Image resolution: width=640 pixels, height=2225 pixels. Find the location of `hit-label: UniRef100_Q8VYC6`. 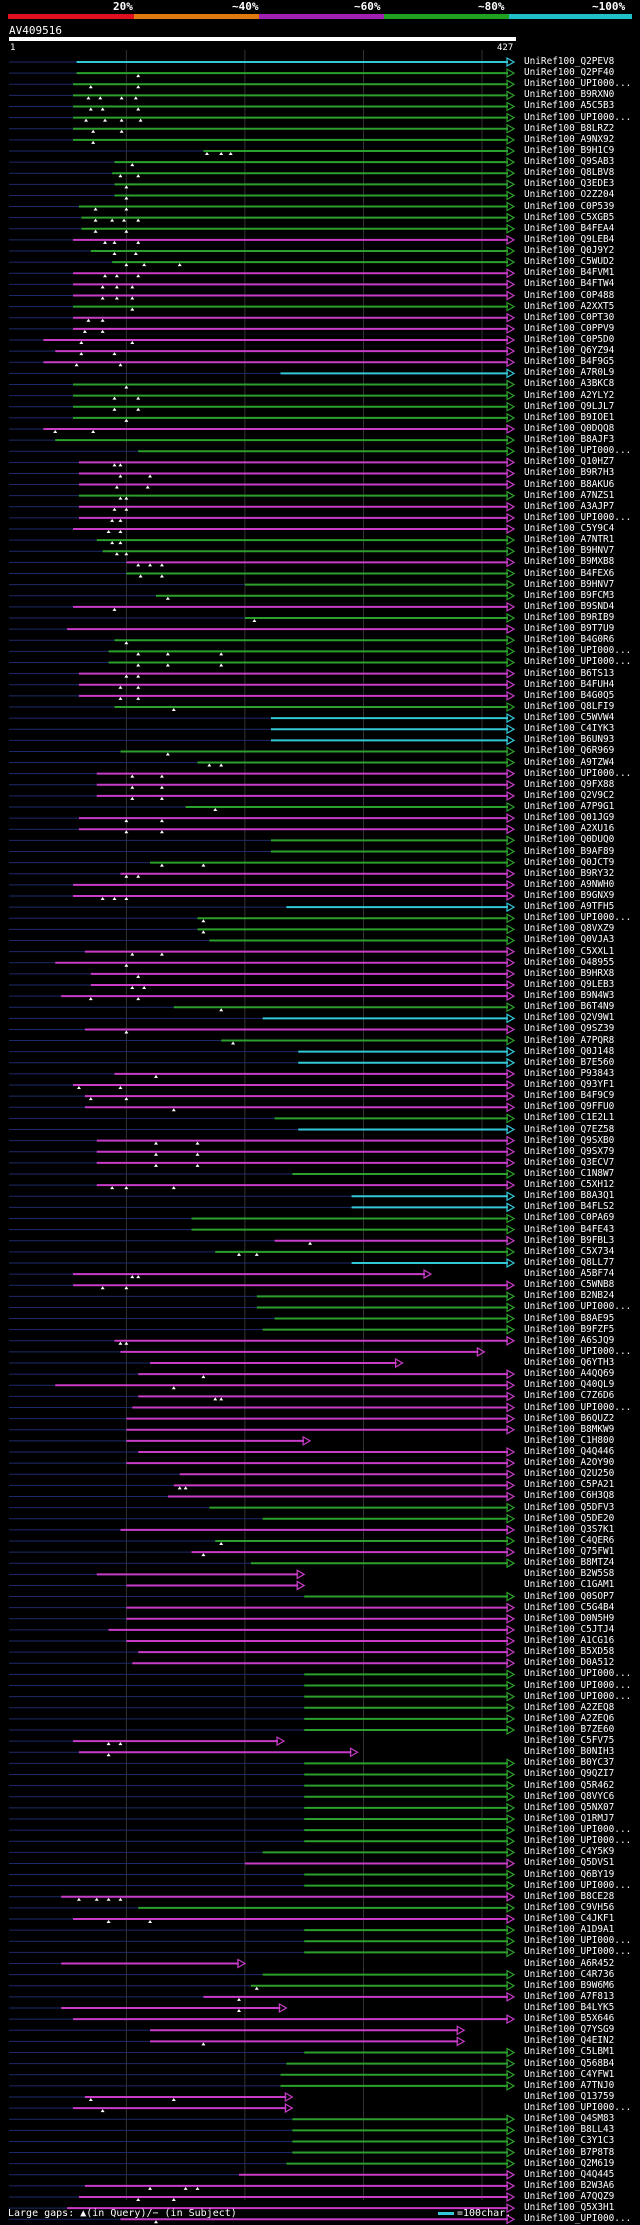

hit-label: UniRef100_Q8VYC6 is located at coordinates (569, 1796).